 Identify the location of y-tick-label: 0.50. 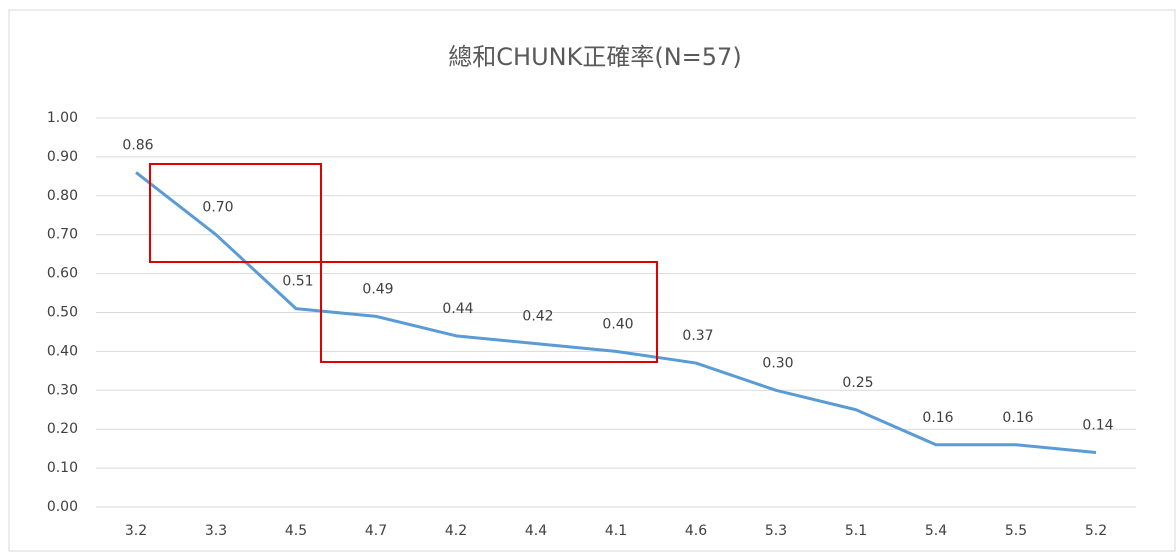
(62, 313).